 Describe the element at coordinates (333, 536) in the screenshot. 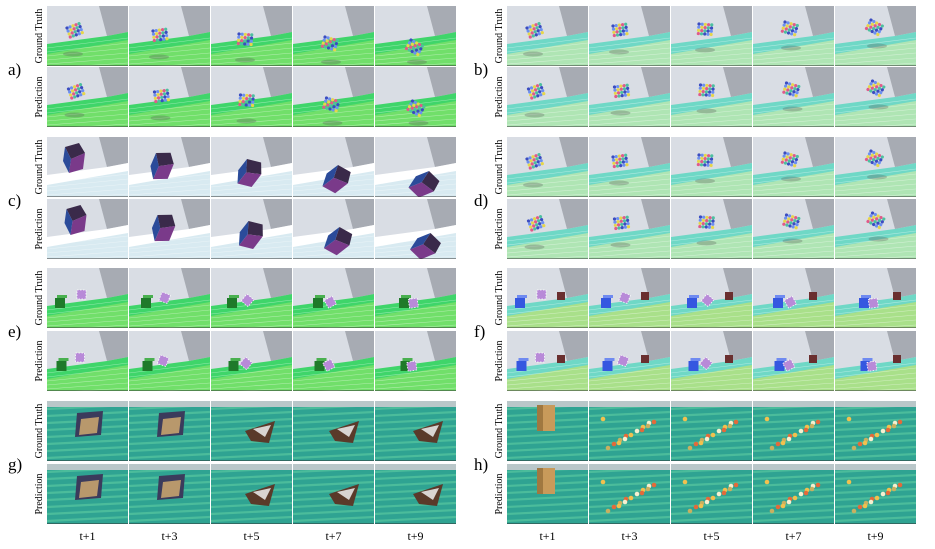

I see `time-label-left: t+7` at that location.